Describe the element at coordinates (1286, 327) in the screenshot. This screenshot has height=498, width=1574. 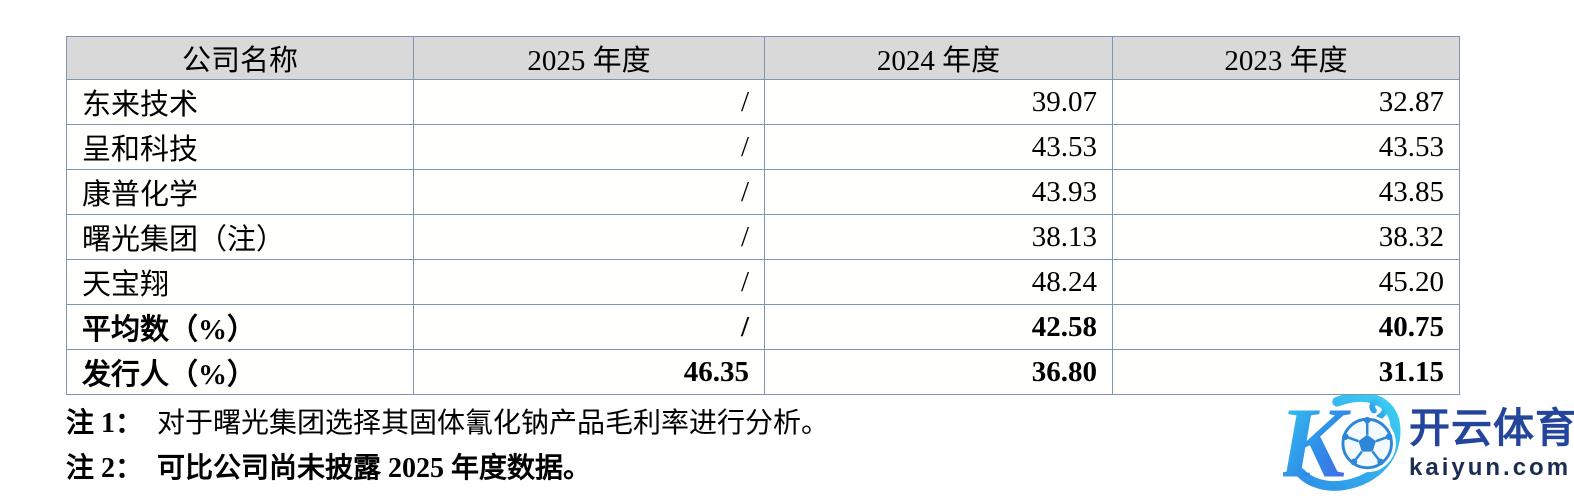
I see `value-2023-cell: 40.75` at that location.